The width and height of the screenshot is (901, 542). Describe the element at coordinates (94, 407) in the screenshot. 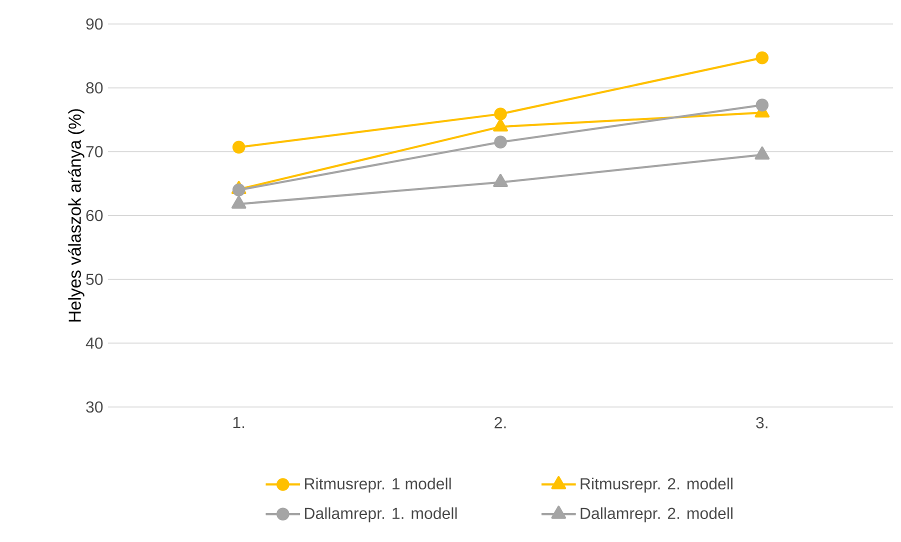

I see `y-tick-label: 30` at that location.